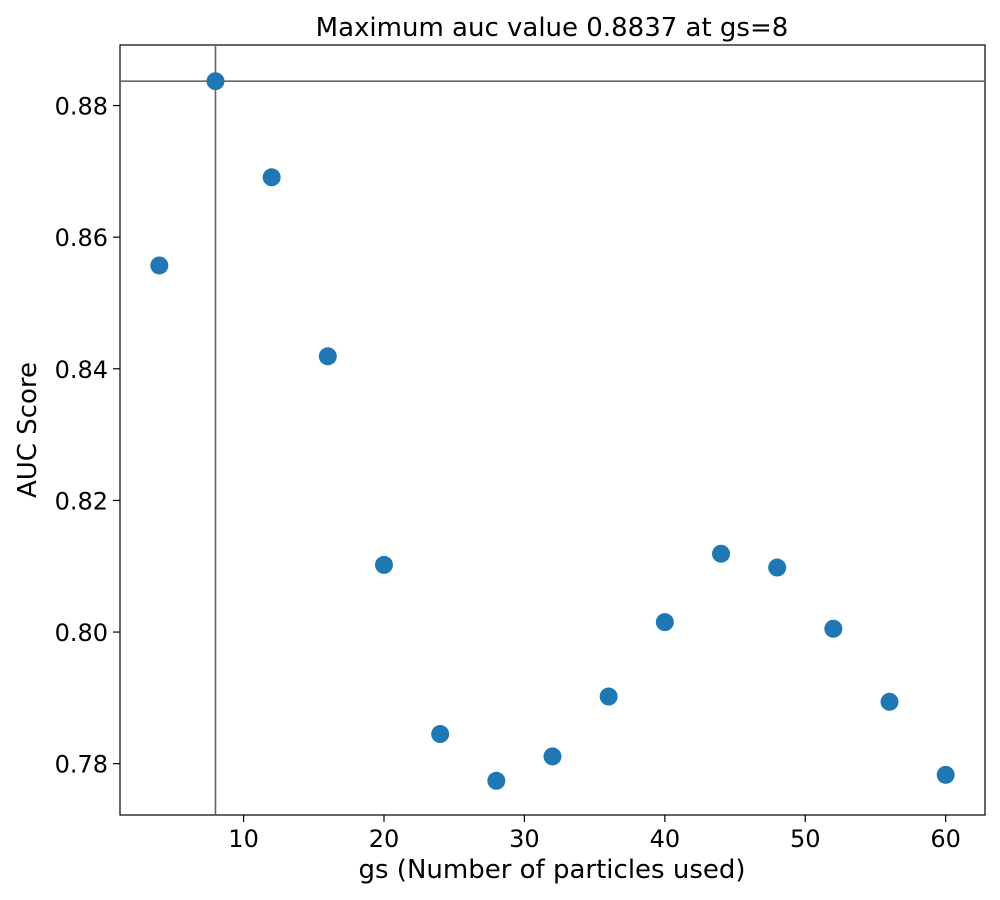 Image resolution: width=1000 pixels, height=900 pixels. Describe the element at coordinates (81, 633) in the screenshot. I see `y-tick-label: 0.80` at that location.